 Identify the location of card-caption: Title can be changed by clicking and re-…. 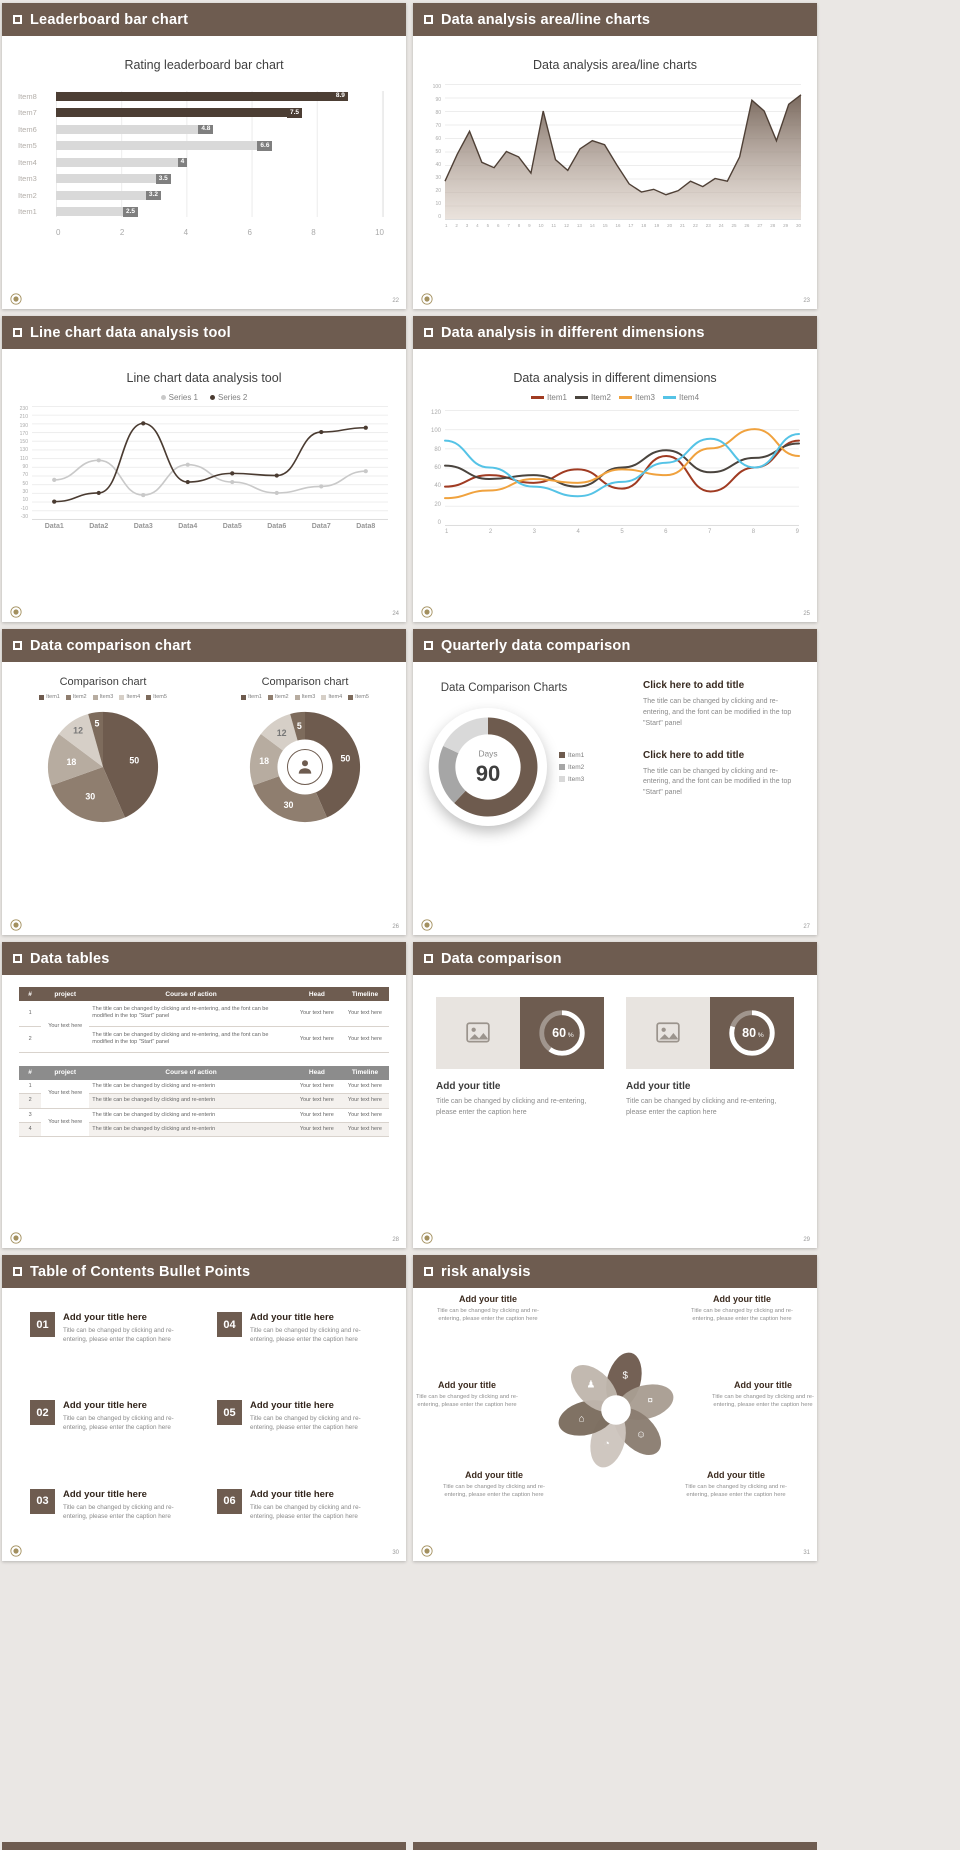
(701, 1107).